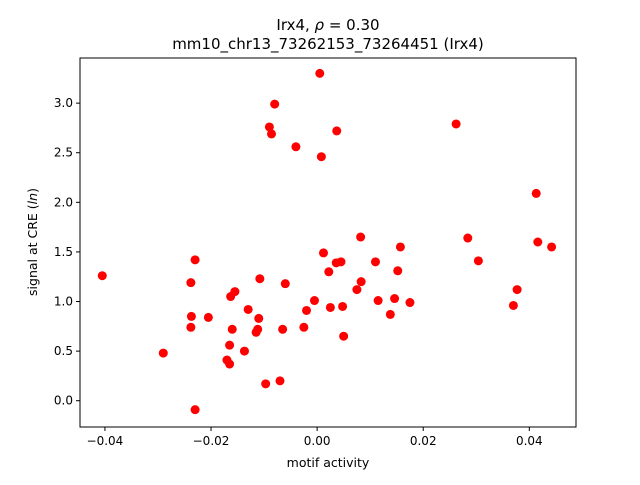  Describe the element at coordinates (317, 441) in the screenshot. I see `x-tick-label: 0.00` at that location.